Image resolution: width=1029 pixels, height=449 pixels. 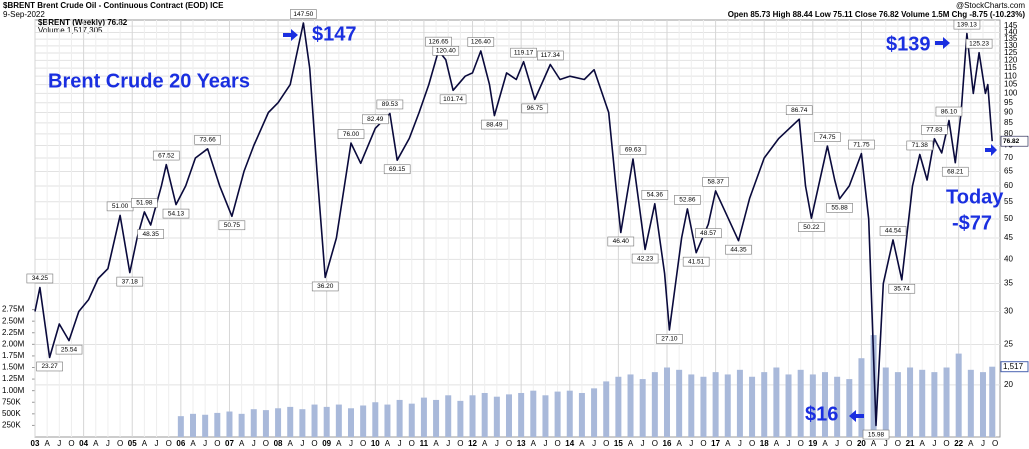 What do you see at coordinates (667, 443) in the screenshot?
I see `x-tick-label: 16` at bounding box center [667, 443].